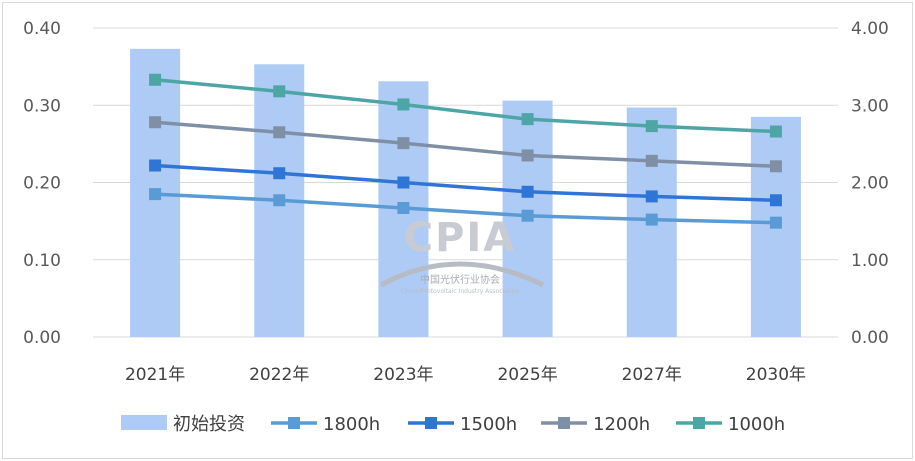  What do you see at coordinates (564, 423) in the screenshot?
I see `legend-swatch-marker-1200h` at bounding box center [564, 423].